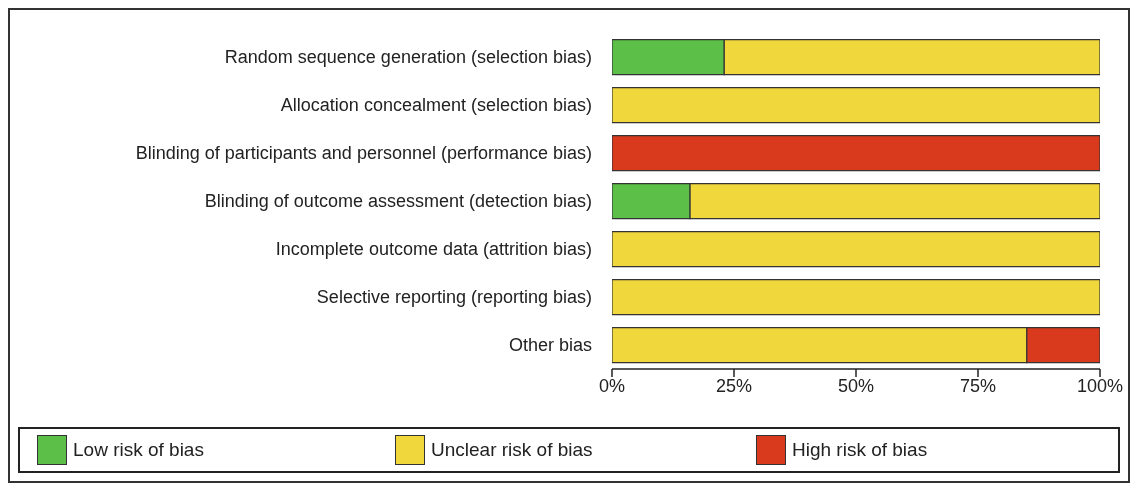 This screenshot has height=489, width=1136. What do you see at coordinates (1100, 385) in the screenshot?
I see `x-tick-label: 100%` at bounding box center [1100, 385].